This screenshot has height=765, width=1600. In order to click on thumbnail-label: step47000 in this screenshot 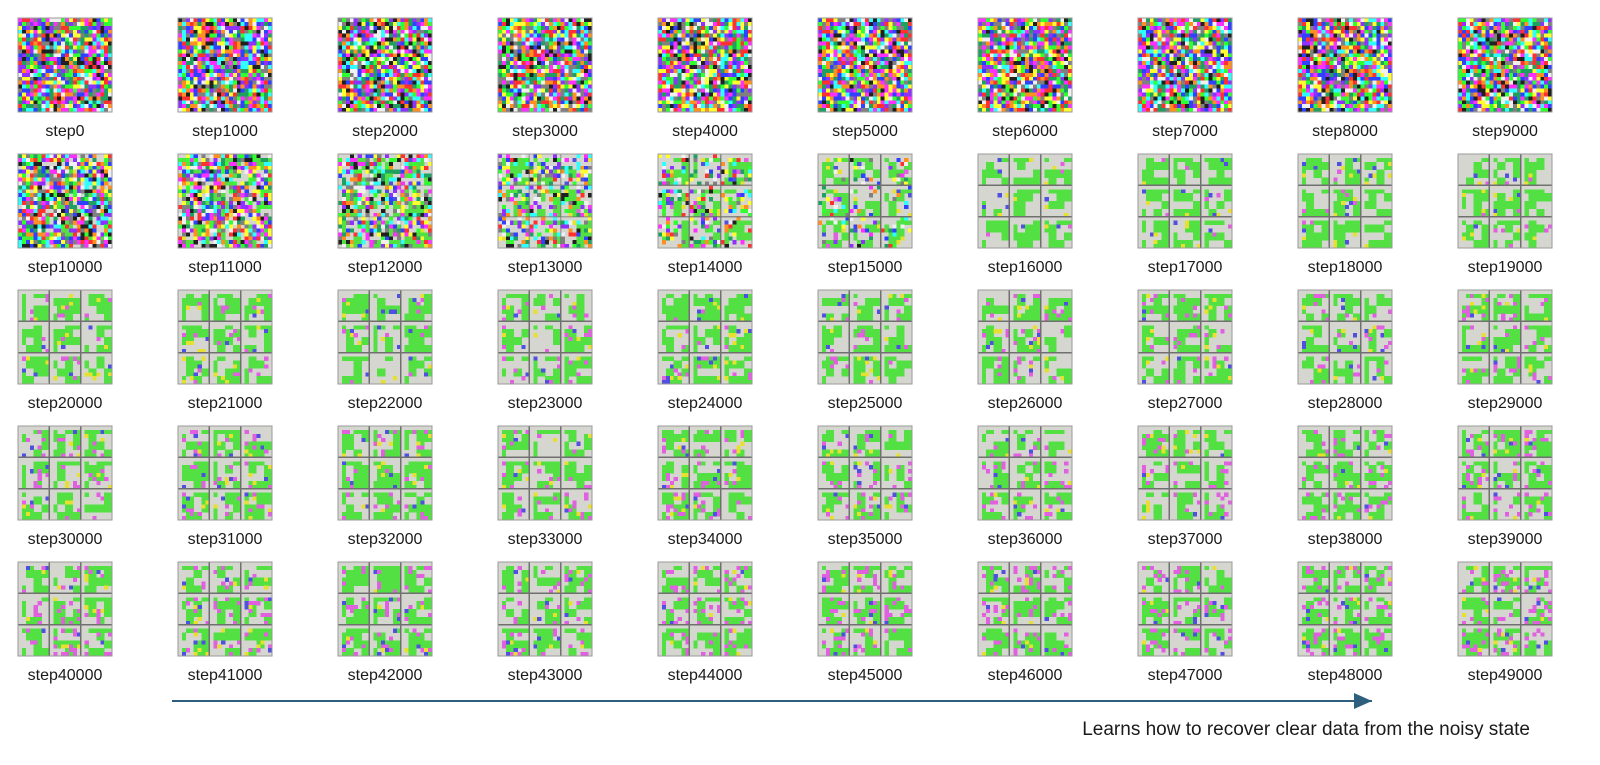, I will do `click(1185, 675)`.